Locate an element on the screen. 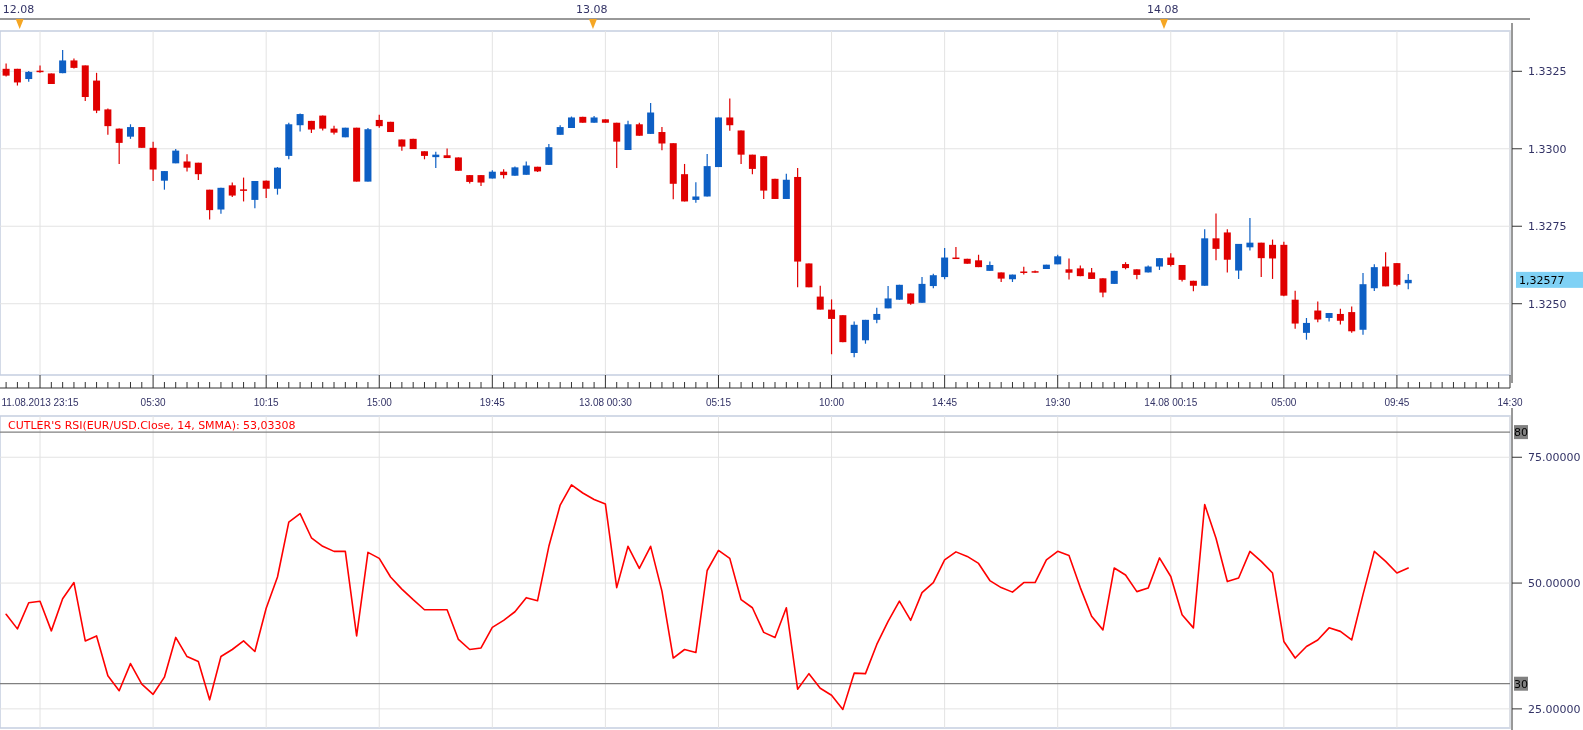  x-tick-label: 19:30 is located at coordinates (1058, 402).